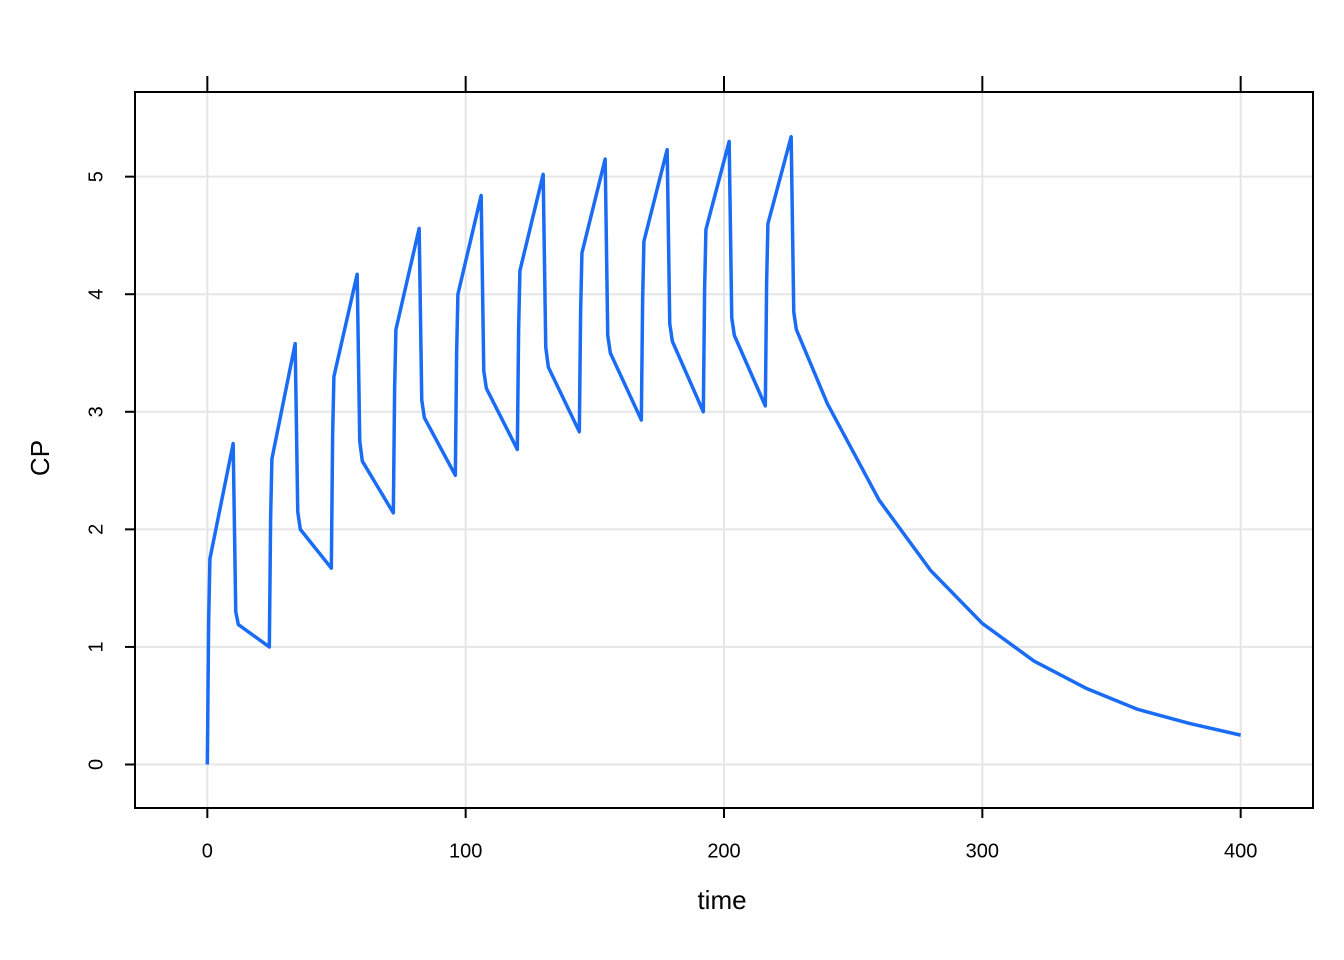 The height and width of the screenshot is (960, 1344). Describe the element at coordinates (96, 176) in the screenshot. I see `y-tick-label: 5` at that location.